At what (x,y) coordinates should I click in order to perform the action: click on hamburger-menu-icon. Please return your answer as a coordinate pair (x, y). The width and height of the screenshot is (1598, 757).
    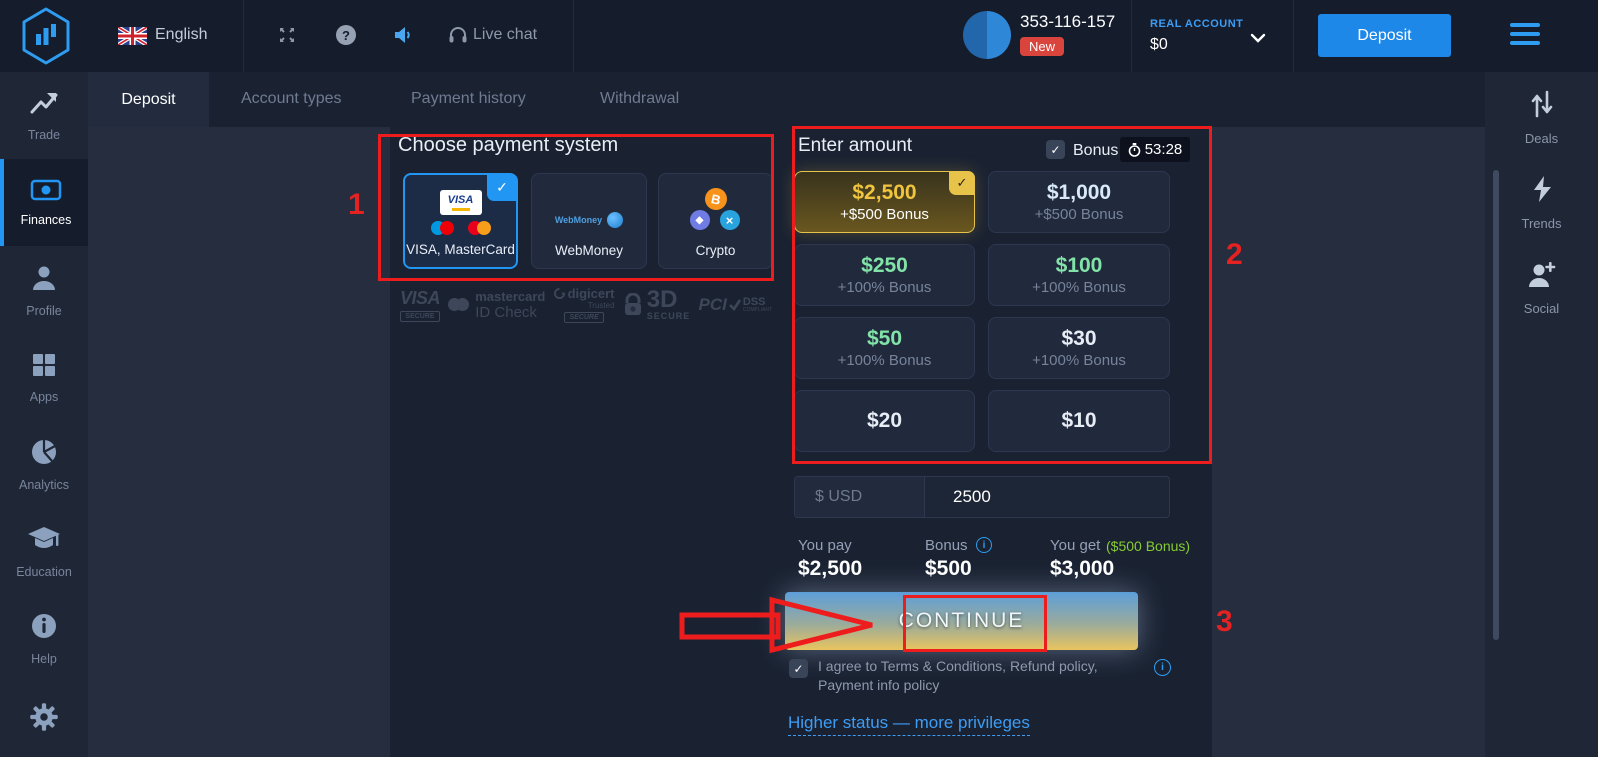
    Looking at the image, I should click on (1525, 36).